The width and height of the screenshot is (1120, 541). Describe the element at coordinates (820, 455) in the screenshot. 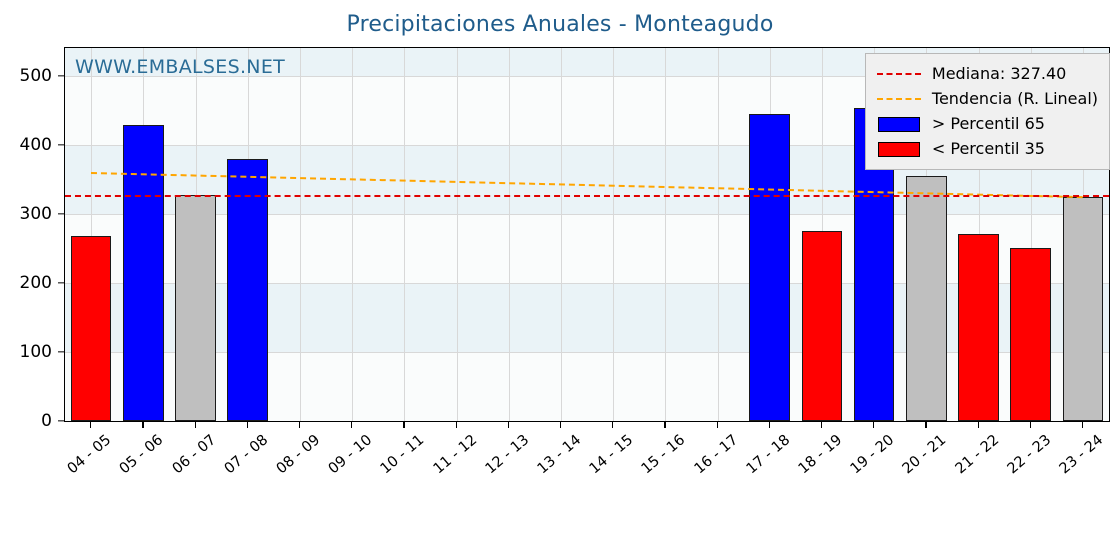

I see `x-tick-label: 18 - 19` at that location.